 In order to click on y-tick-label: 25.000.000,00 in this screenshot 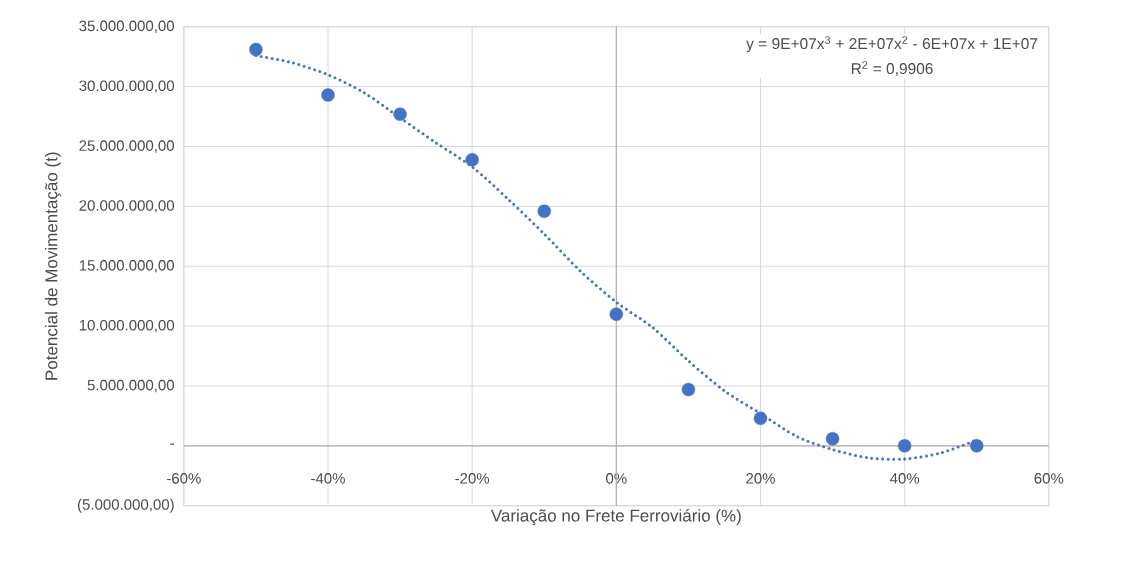, I will do `click(127, 146)`.